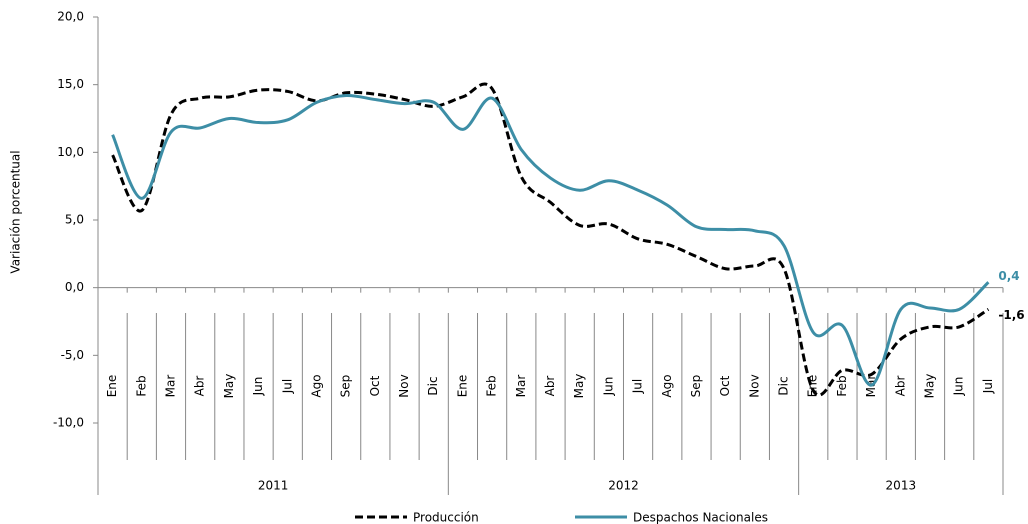 This screenshot has height=524, width=1028. What do you see at coordinates (74, 287) in the screenshot?
I see `y-tick-label: 0,0` at bounding box center [74, 287].